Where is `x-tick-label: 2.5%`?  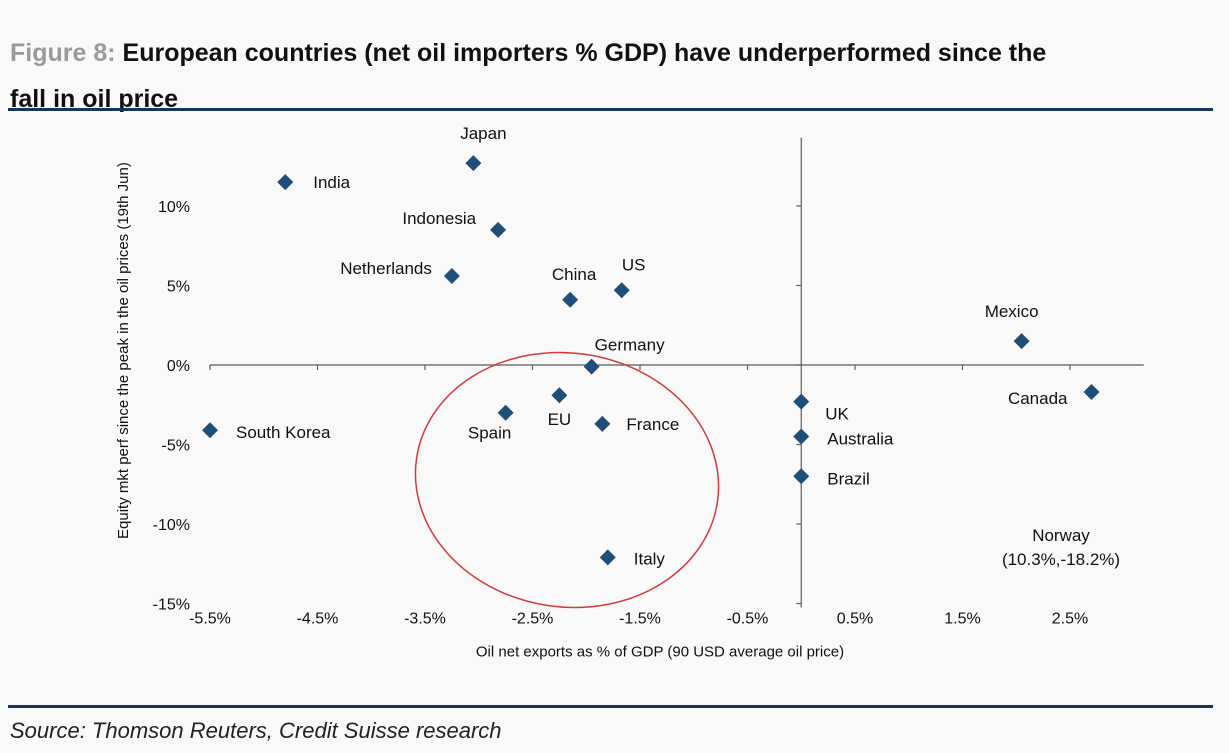
x-tick-label: 2.5% is located at coordinates (1070, 619).